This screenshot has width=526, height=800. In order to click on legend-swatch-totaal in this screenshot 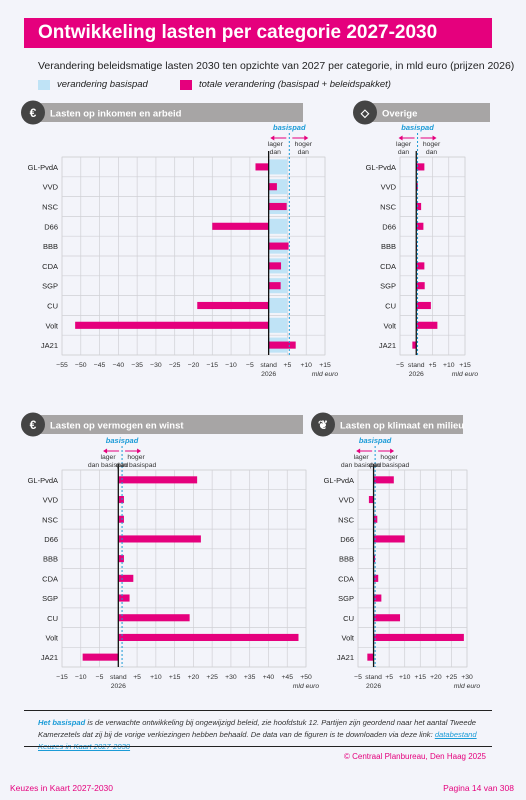, I will do `click(186, 84)`.